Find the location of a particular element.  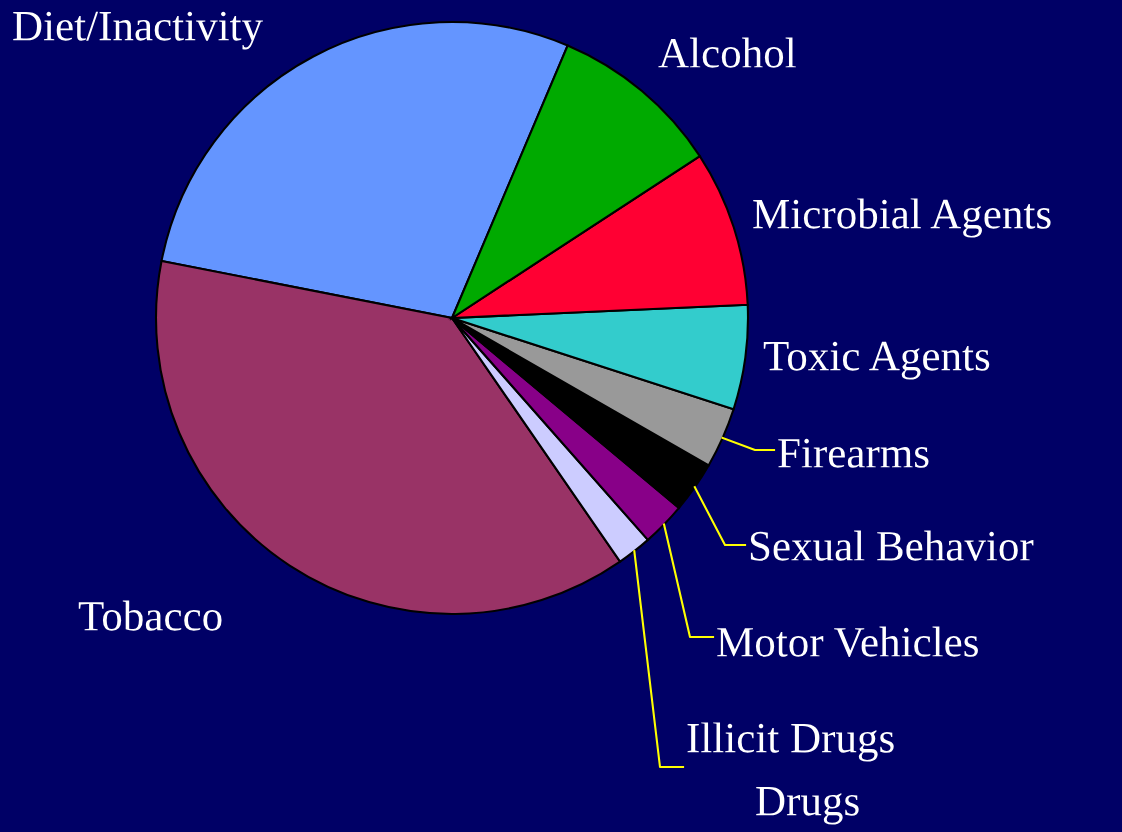

slice-label: Firearms is located at coordinates (853, 453).